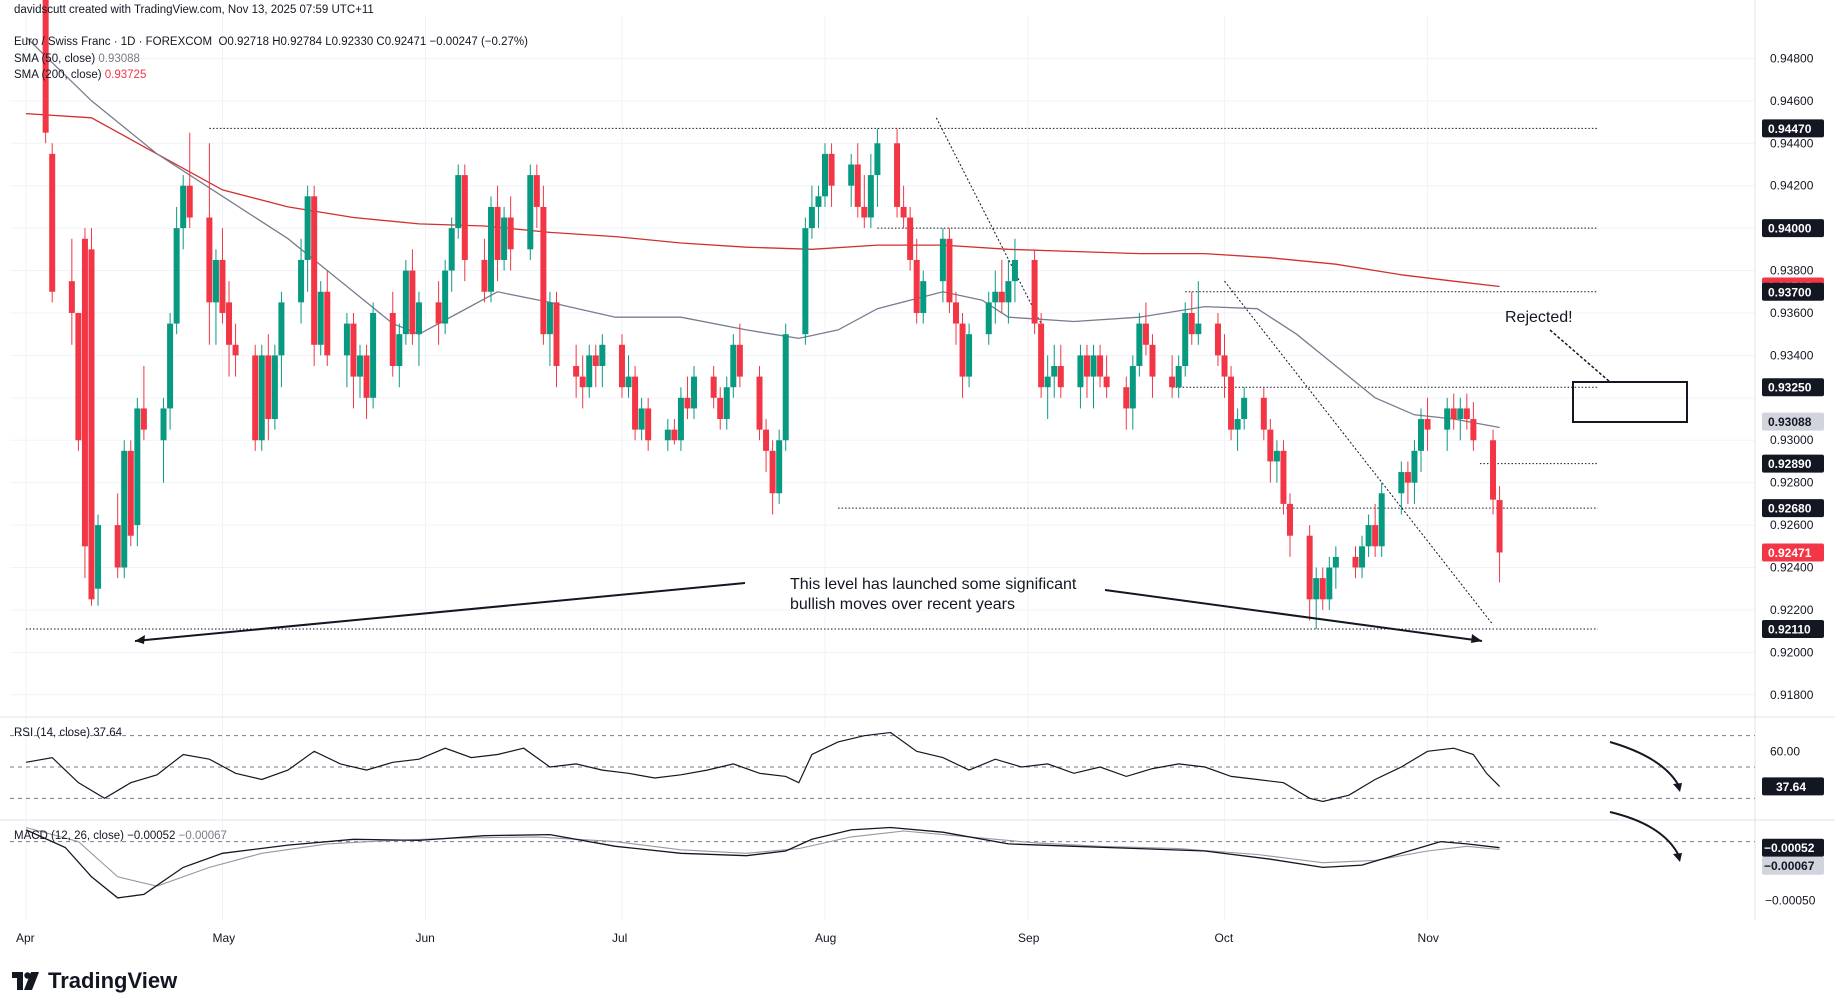 The height and width of the screenshot is (1006, 1835). Describe the element at coordinates (1793, 865) in the screenshot. I see `signal-label-bg` at that location.